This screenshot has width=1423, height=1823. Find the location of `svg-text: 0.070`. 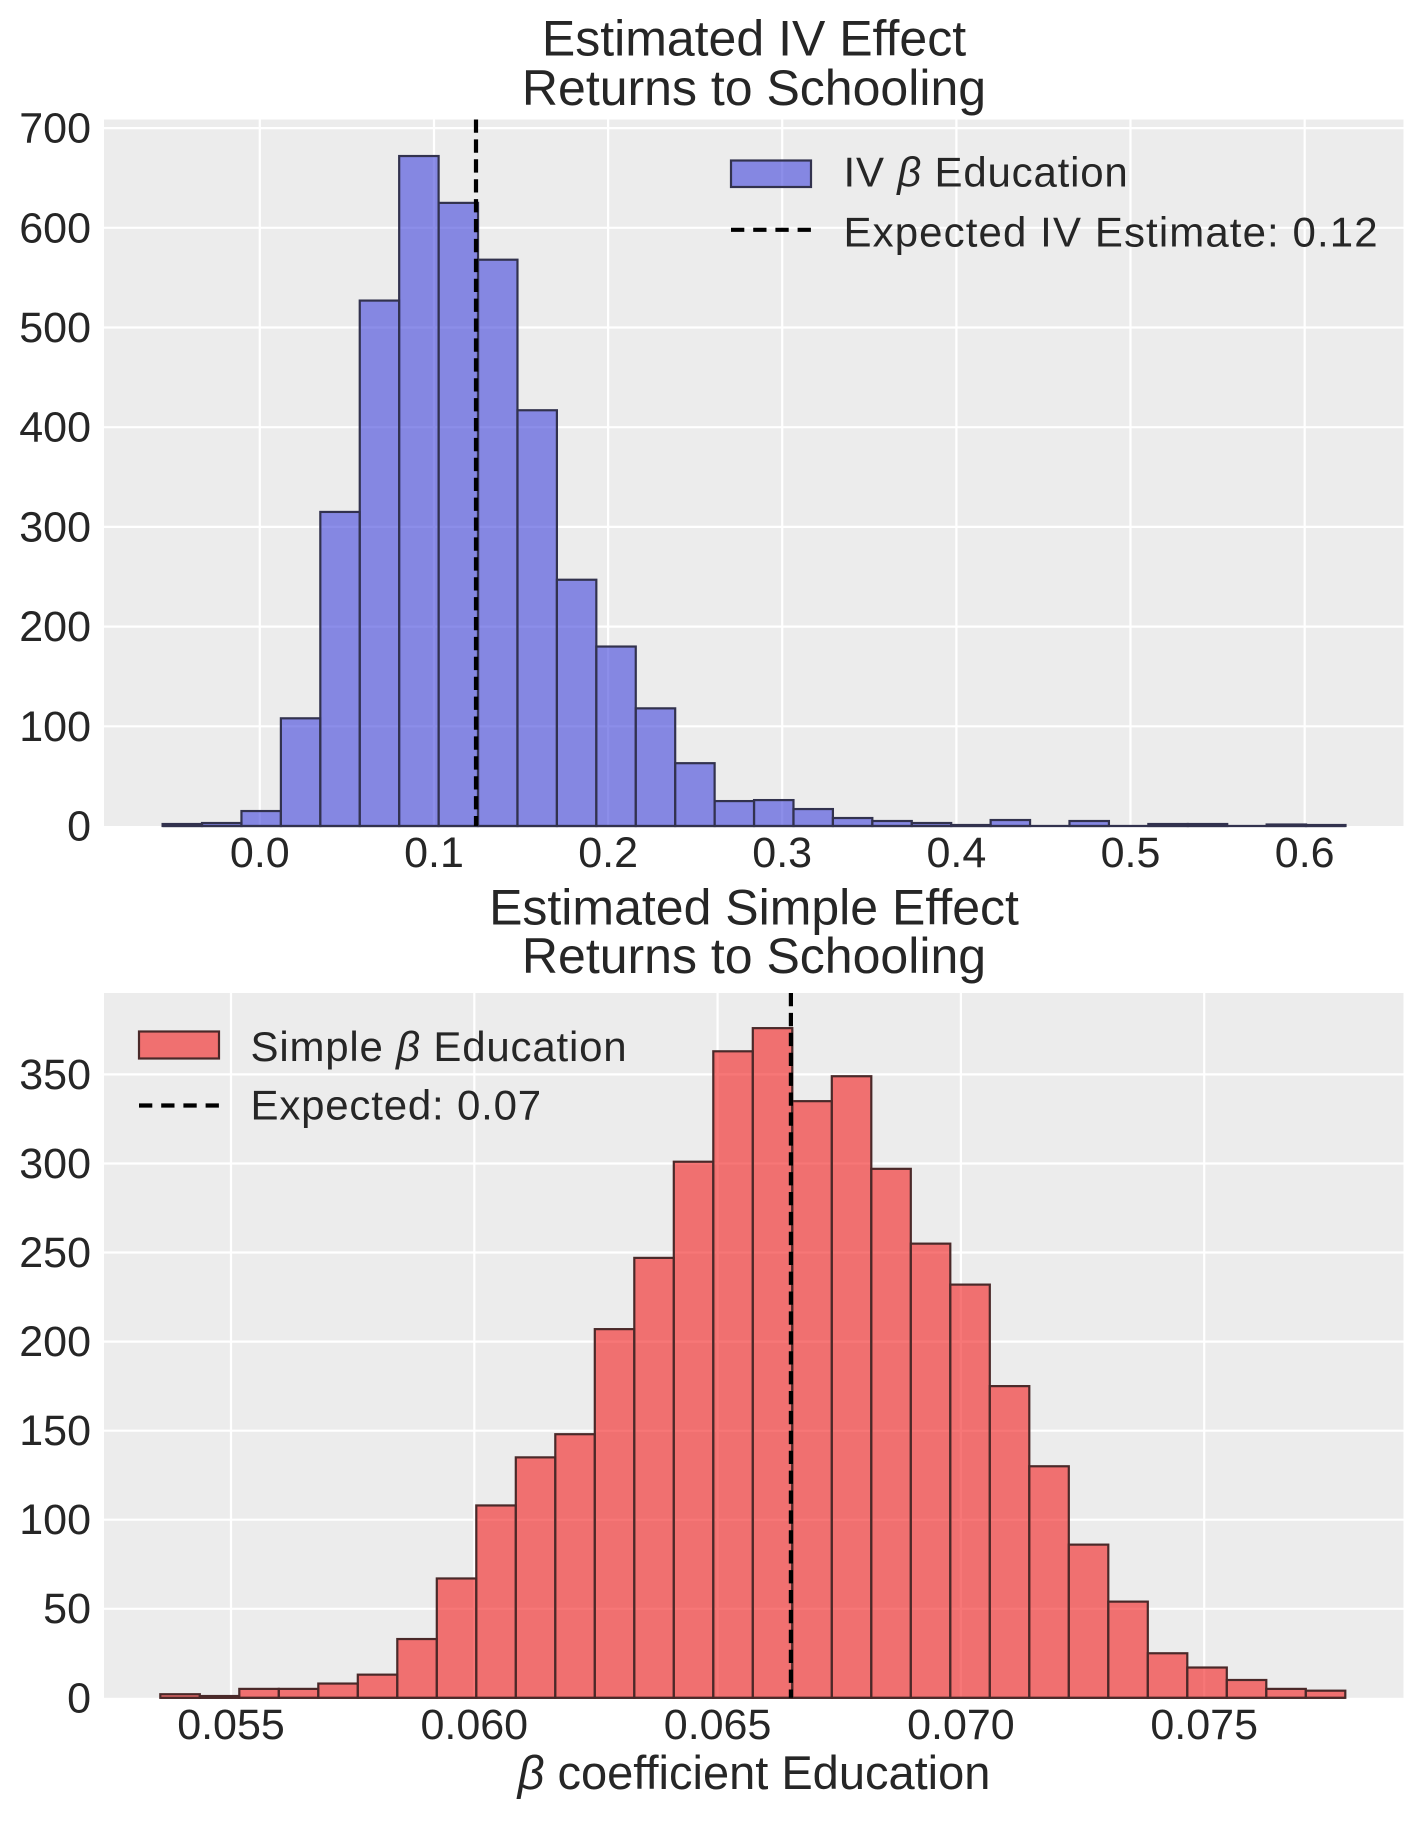

svg-text: 0.070 is located at coordinates (961, 1725).